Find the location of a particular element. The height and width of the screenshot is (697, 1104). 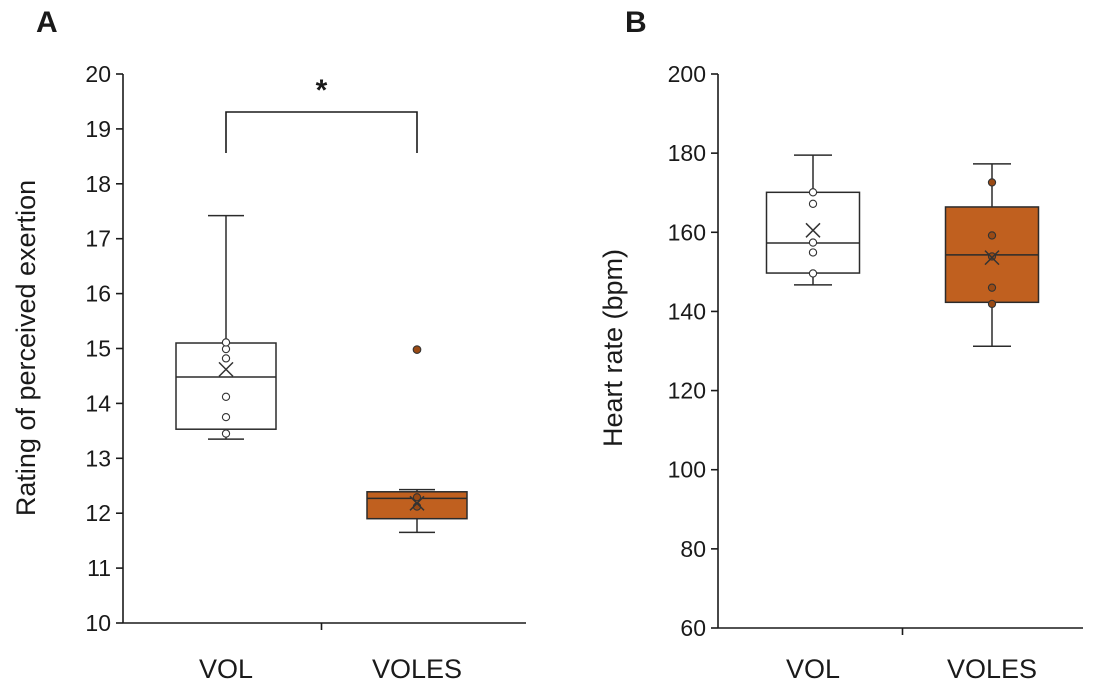

panel-a-significance: * is located at coordinates (321, 113).